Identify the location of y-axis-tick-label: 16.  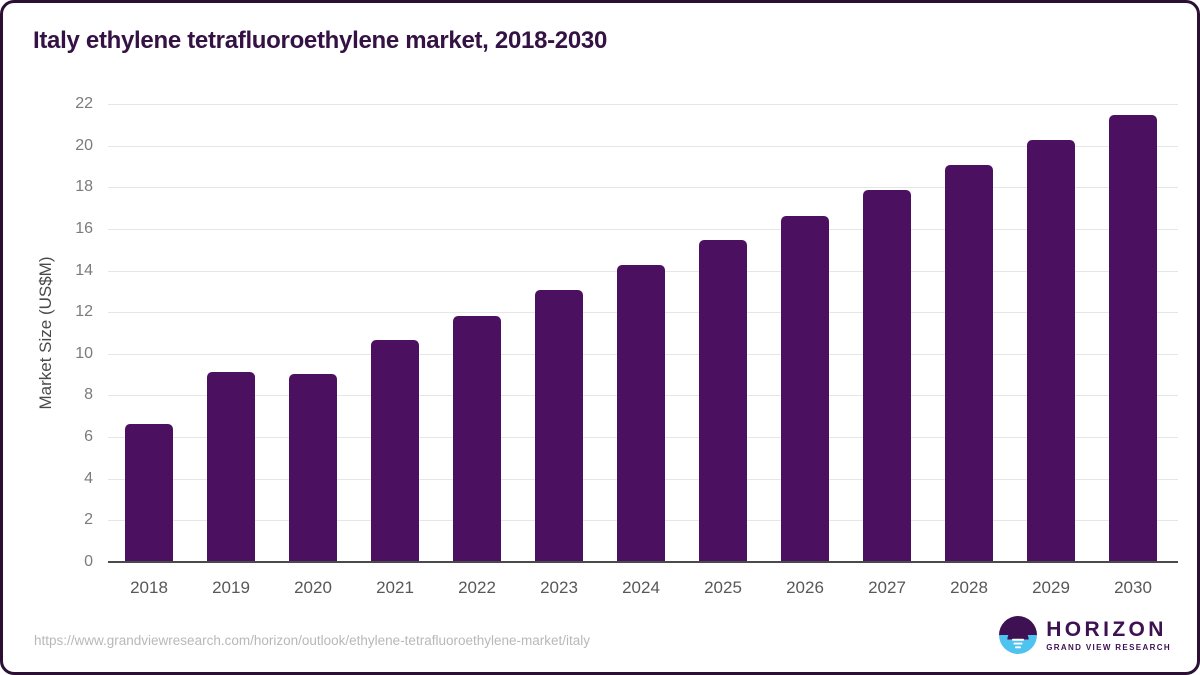
(84, 228).